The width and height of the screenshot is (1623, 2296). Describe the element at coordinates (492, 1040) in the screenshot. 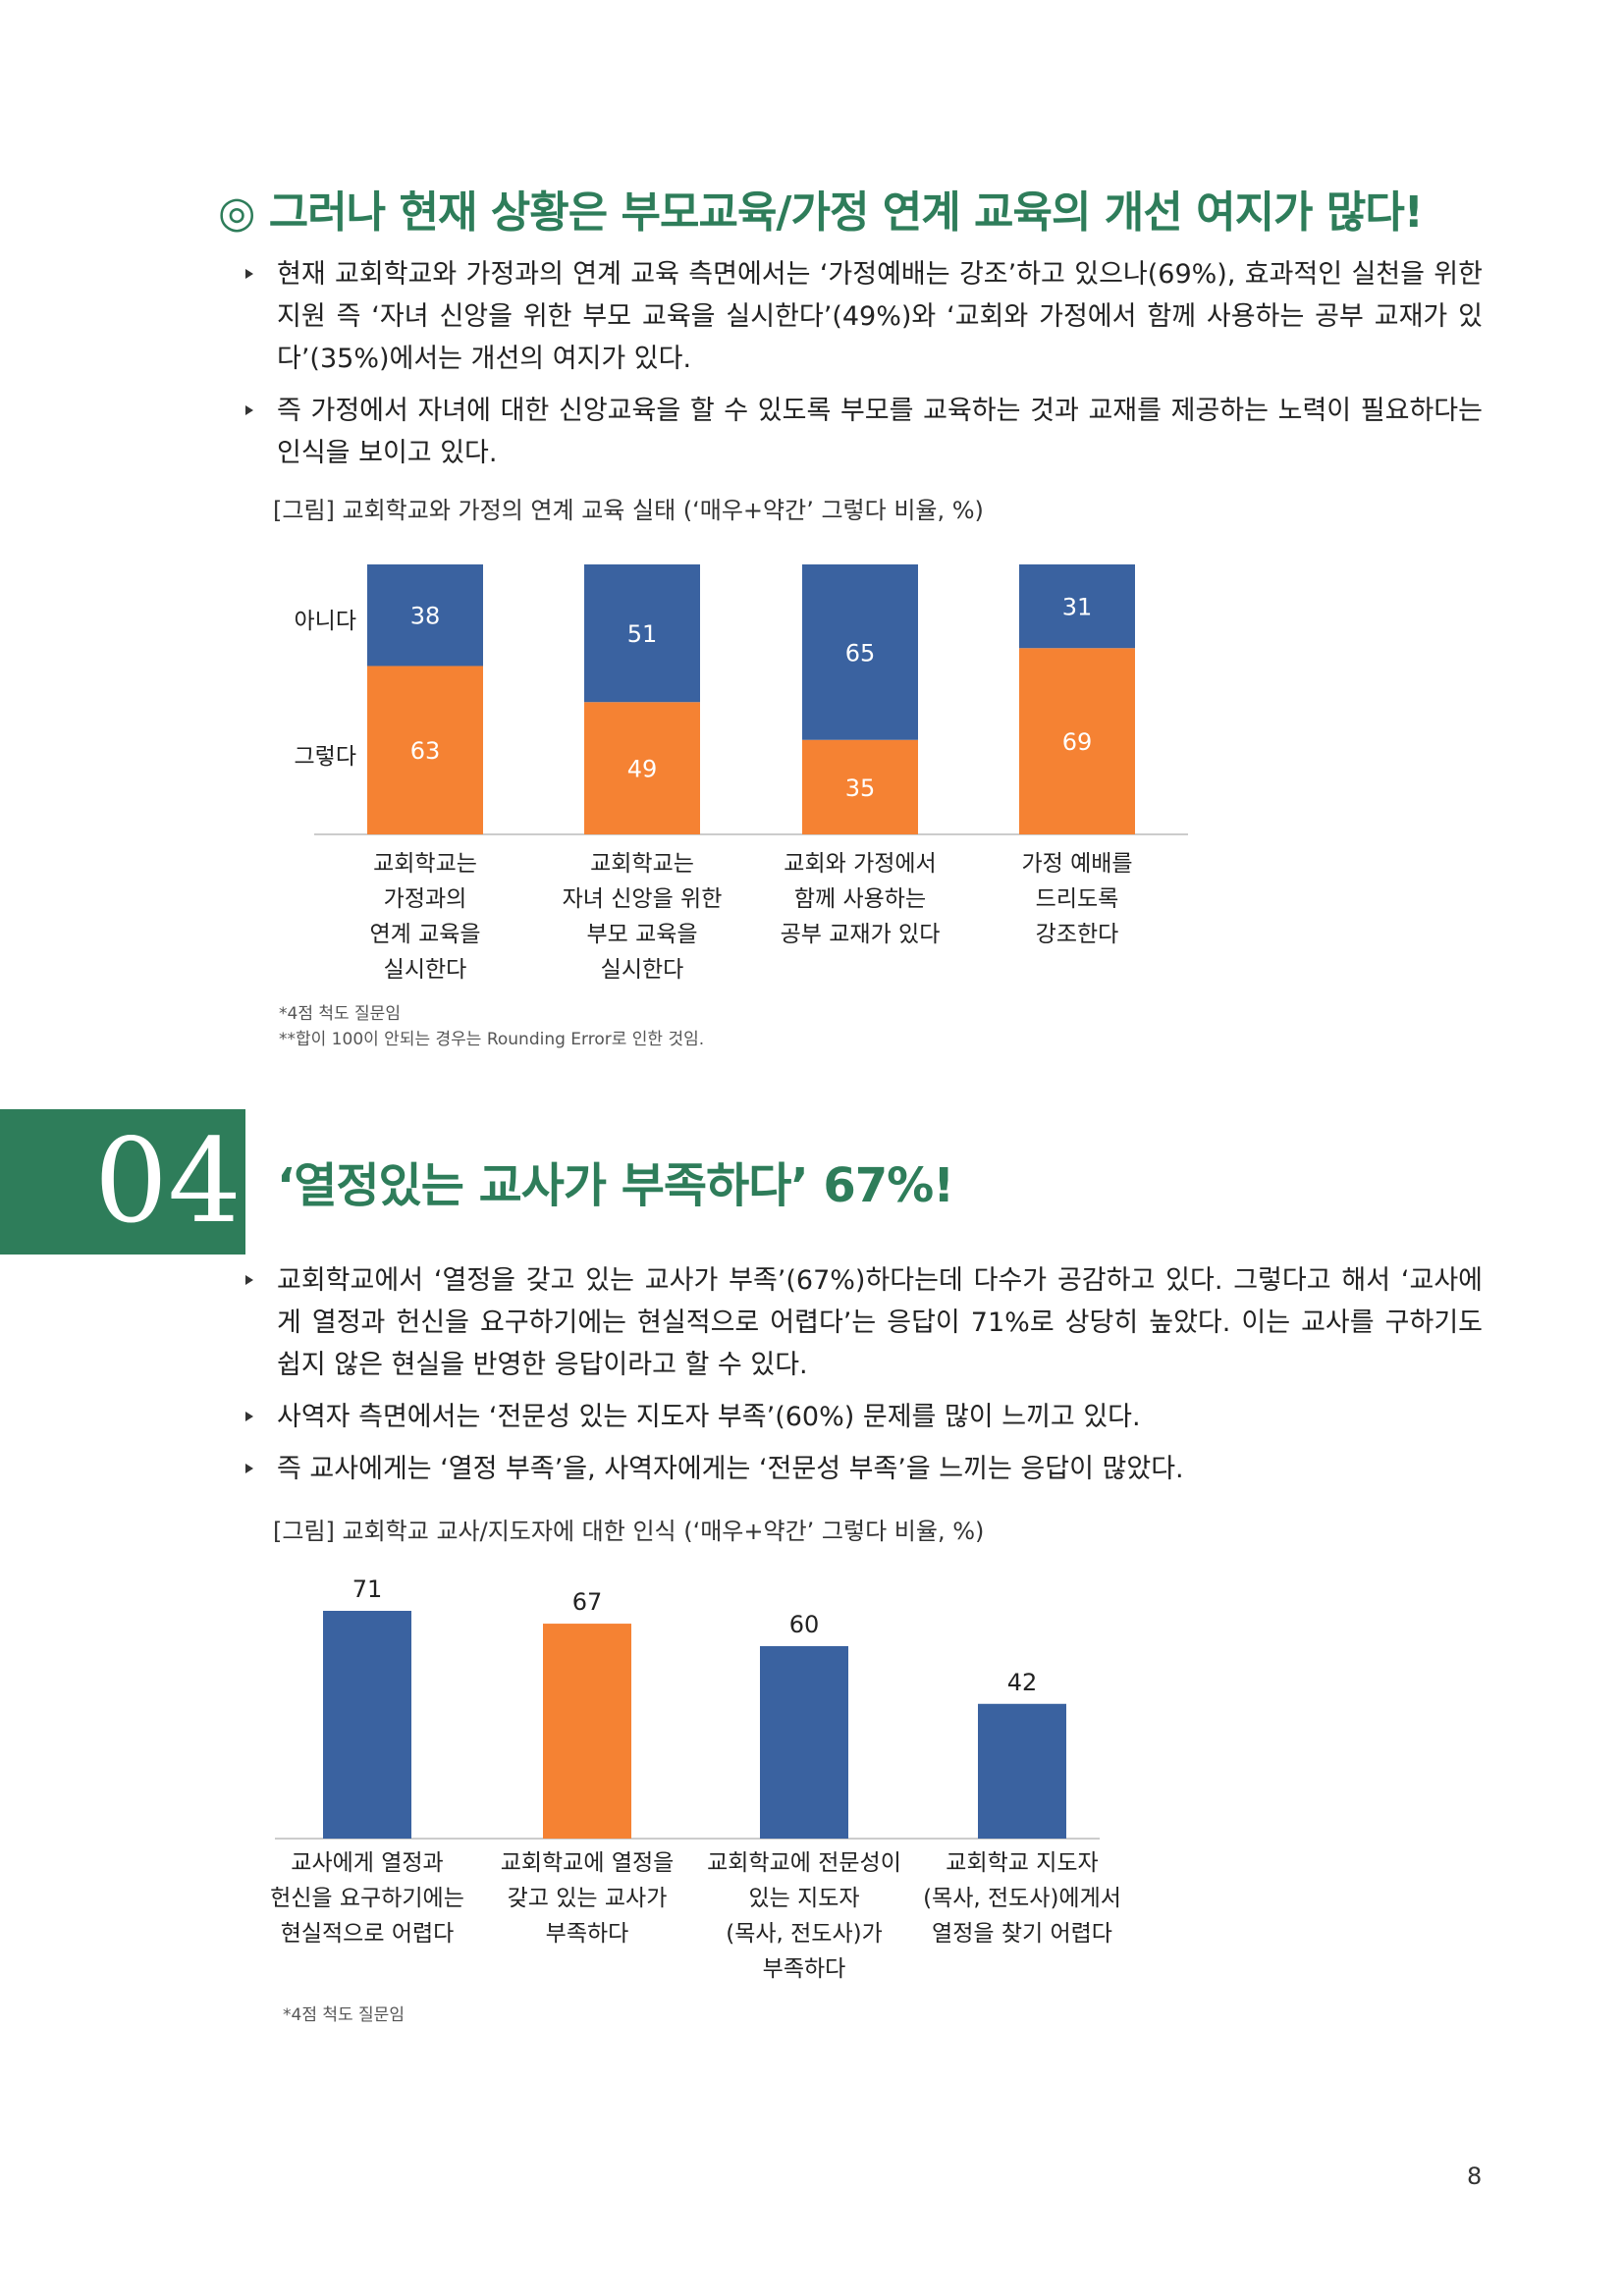

I see `note: **합이 100이 안되는 경우는 Rounding Error로 인한 것임.` at that location.